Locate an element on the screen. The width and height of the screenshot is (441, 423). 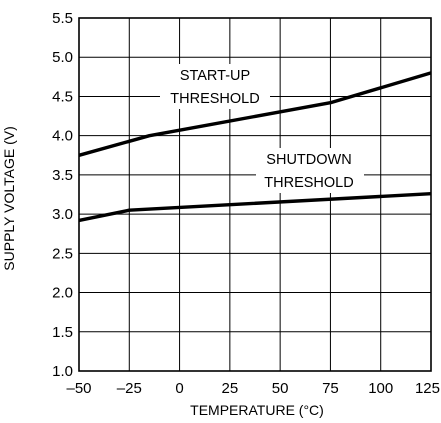
y-tick-label: 2.0 is located at coordinates (62, 293).